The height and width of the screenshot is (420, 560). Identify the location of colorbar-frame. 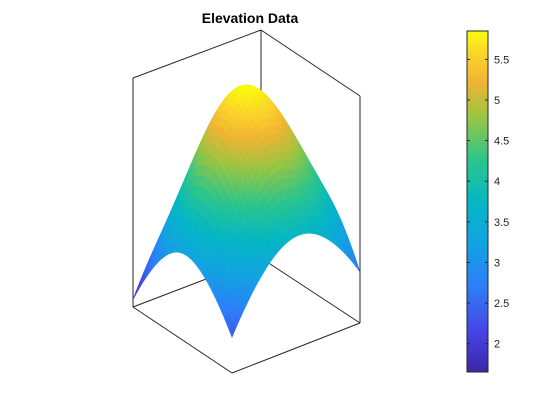
(477, 201).